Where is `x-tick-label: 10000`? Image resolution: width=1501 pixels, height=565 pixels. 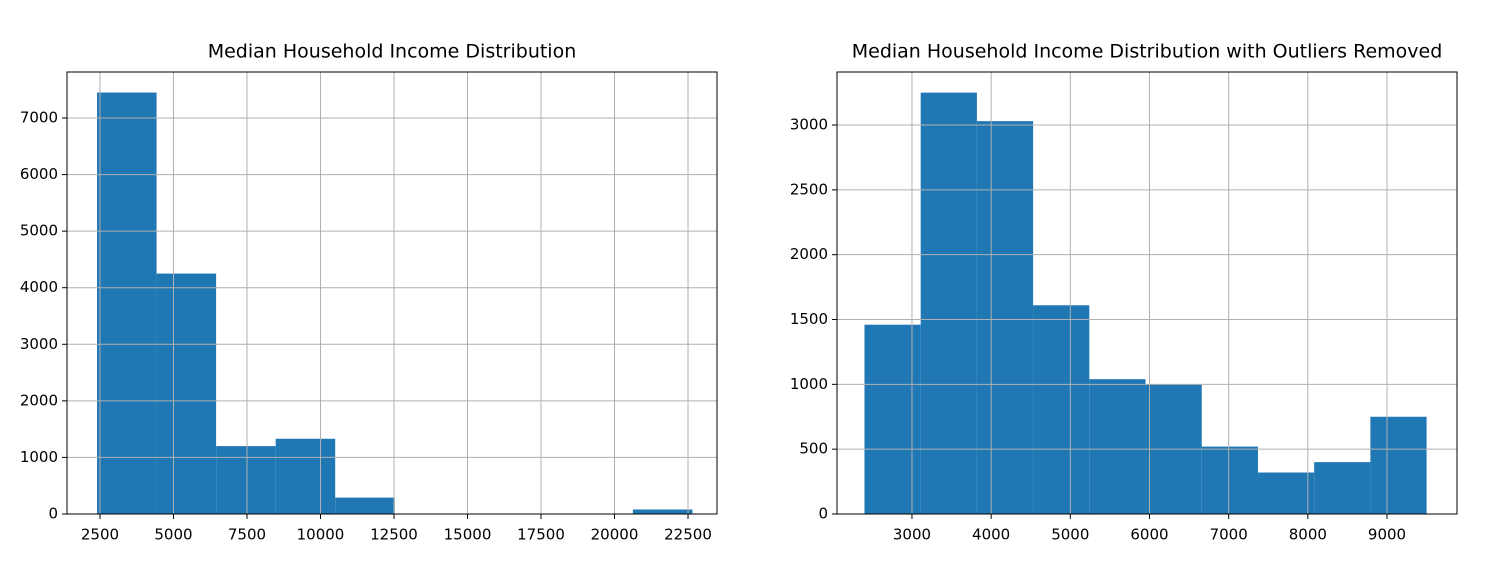 x-tick-label: 10000 is located at coordinates (321, 535).